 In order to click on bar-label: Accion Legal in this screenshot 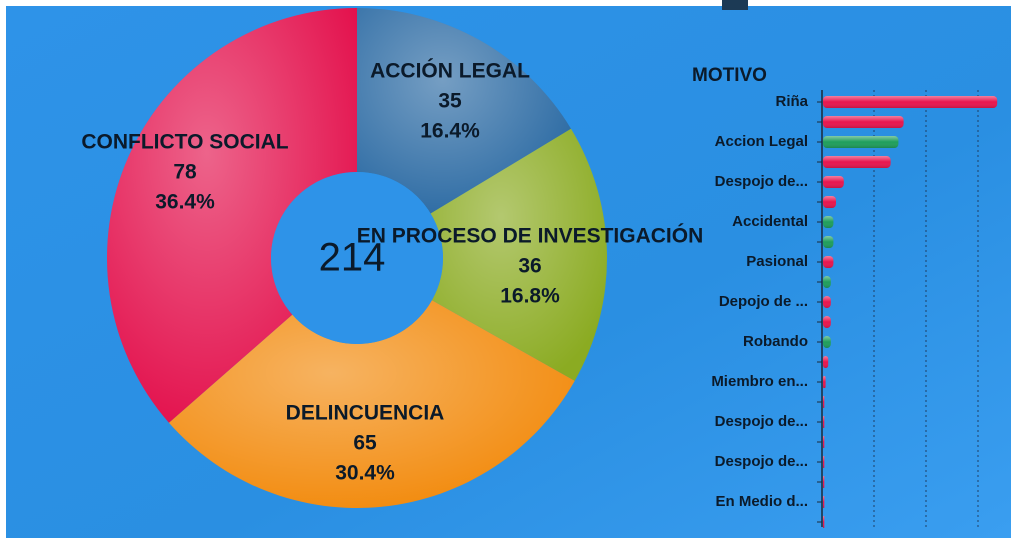, I will do `click(761, 141)`.